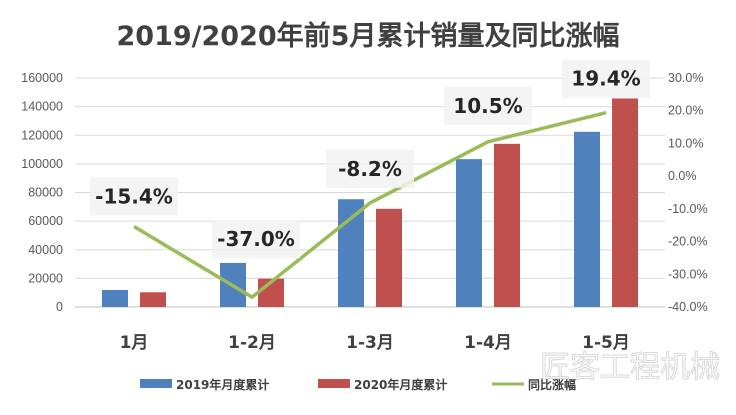  Describe the element at coordinates (400, 384) in the screenshot. I see `legend-label: 2020年月度累计` at that location.